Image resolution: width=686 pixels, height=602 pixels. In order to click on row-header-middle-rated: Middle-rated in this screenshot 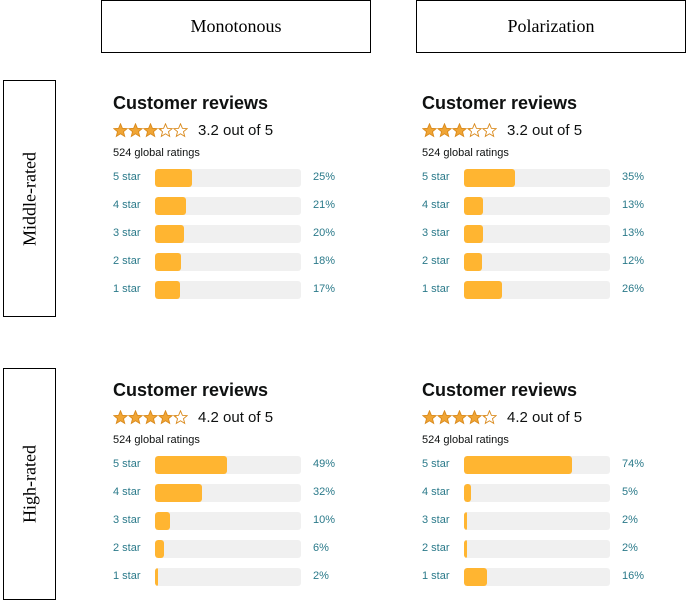, I will do `click(29, 198)`.